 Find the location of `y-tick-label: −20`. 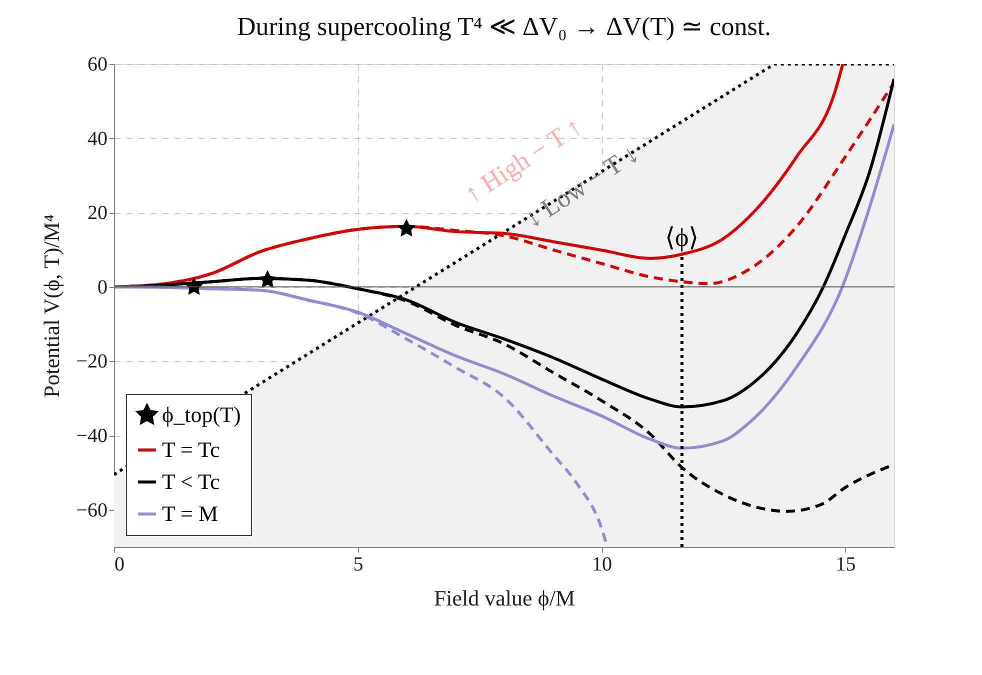

y-tick-label: −20 is located at coordinates (92, 361).